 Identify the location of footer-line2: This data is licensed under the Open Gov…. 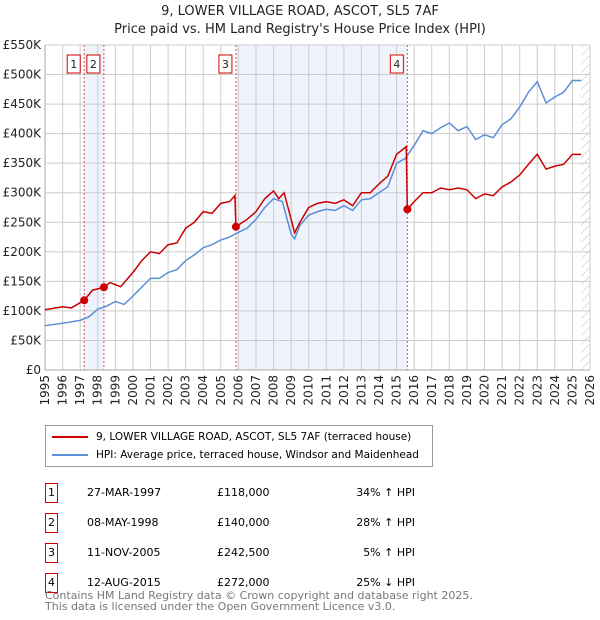
(220, 606).